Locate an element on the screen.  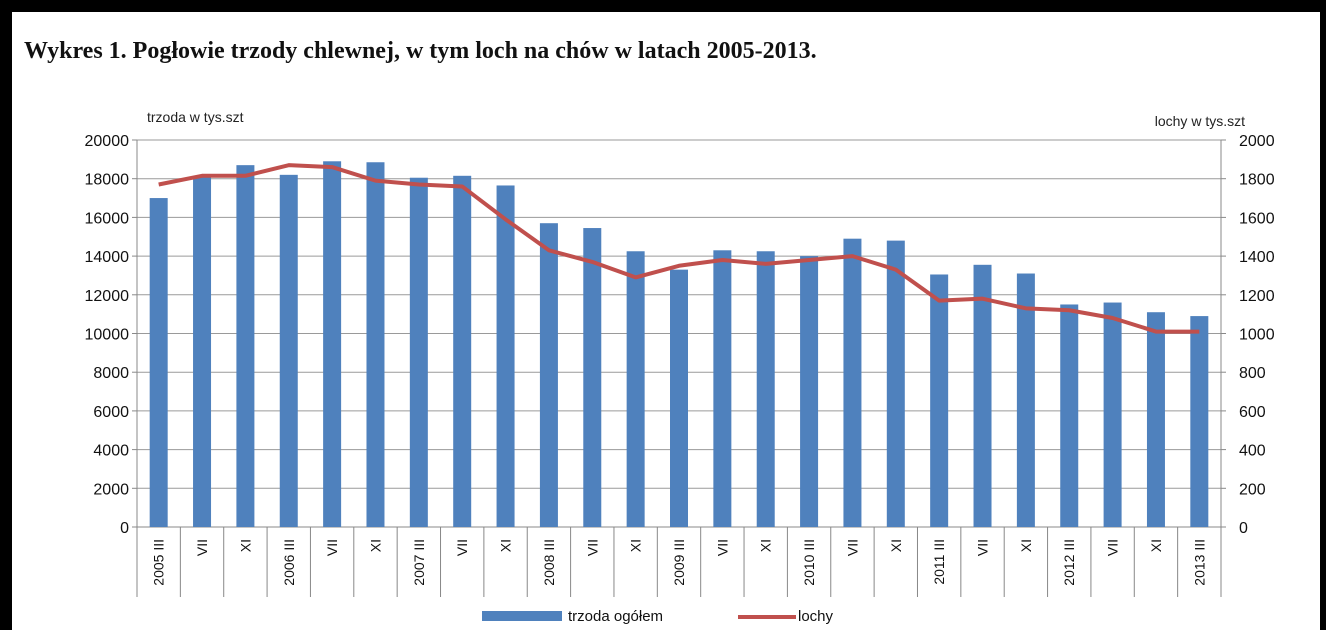
y-left-tick-label: 0 is located at coordinates (124, 528).